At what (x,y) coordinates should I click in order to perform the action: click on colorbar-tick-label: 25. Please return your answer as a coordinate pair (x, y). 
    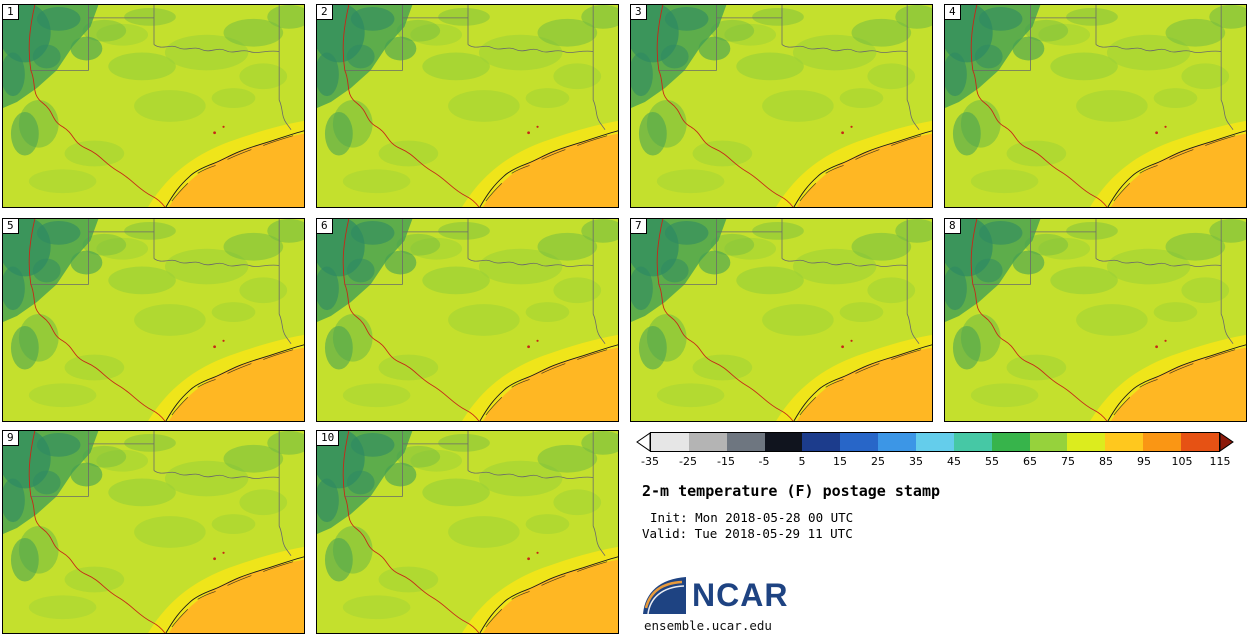
    Looking at the image, I should click on (878, 461).